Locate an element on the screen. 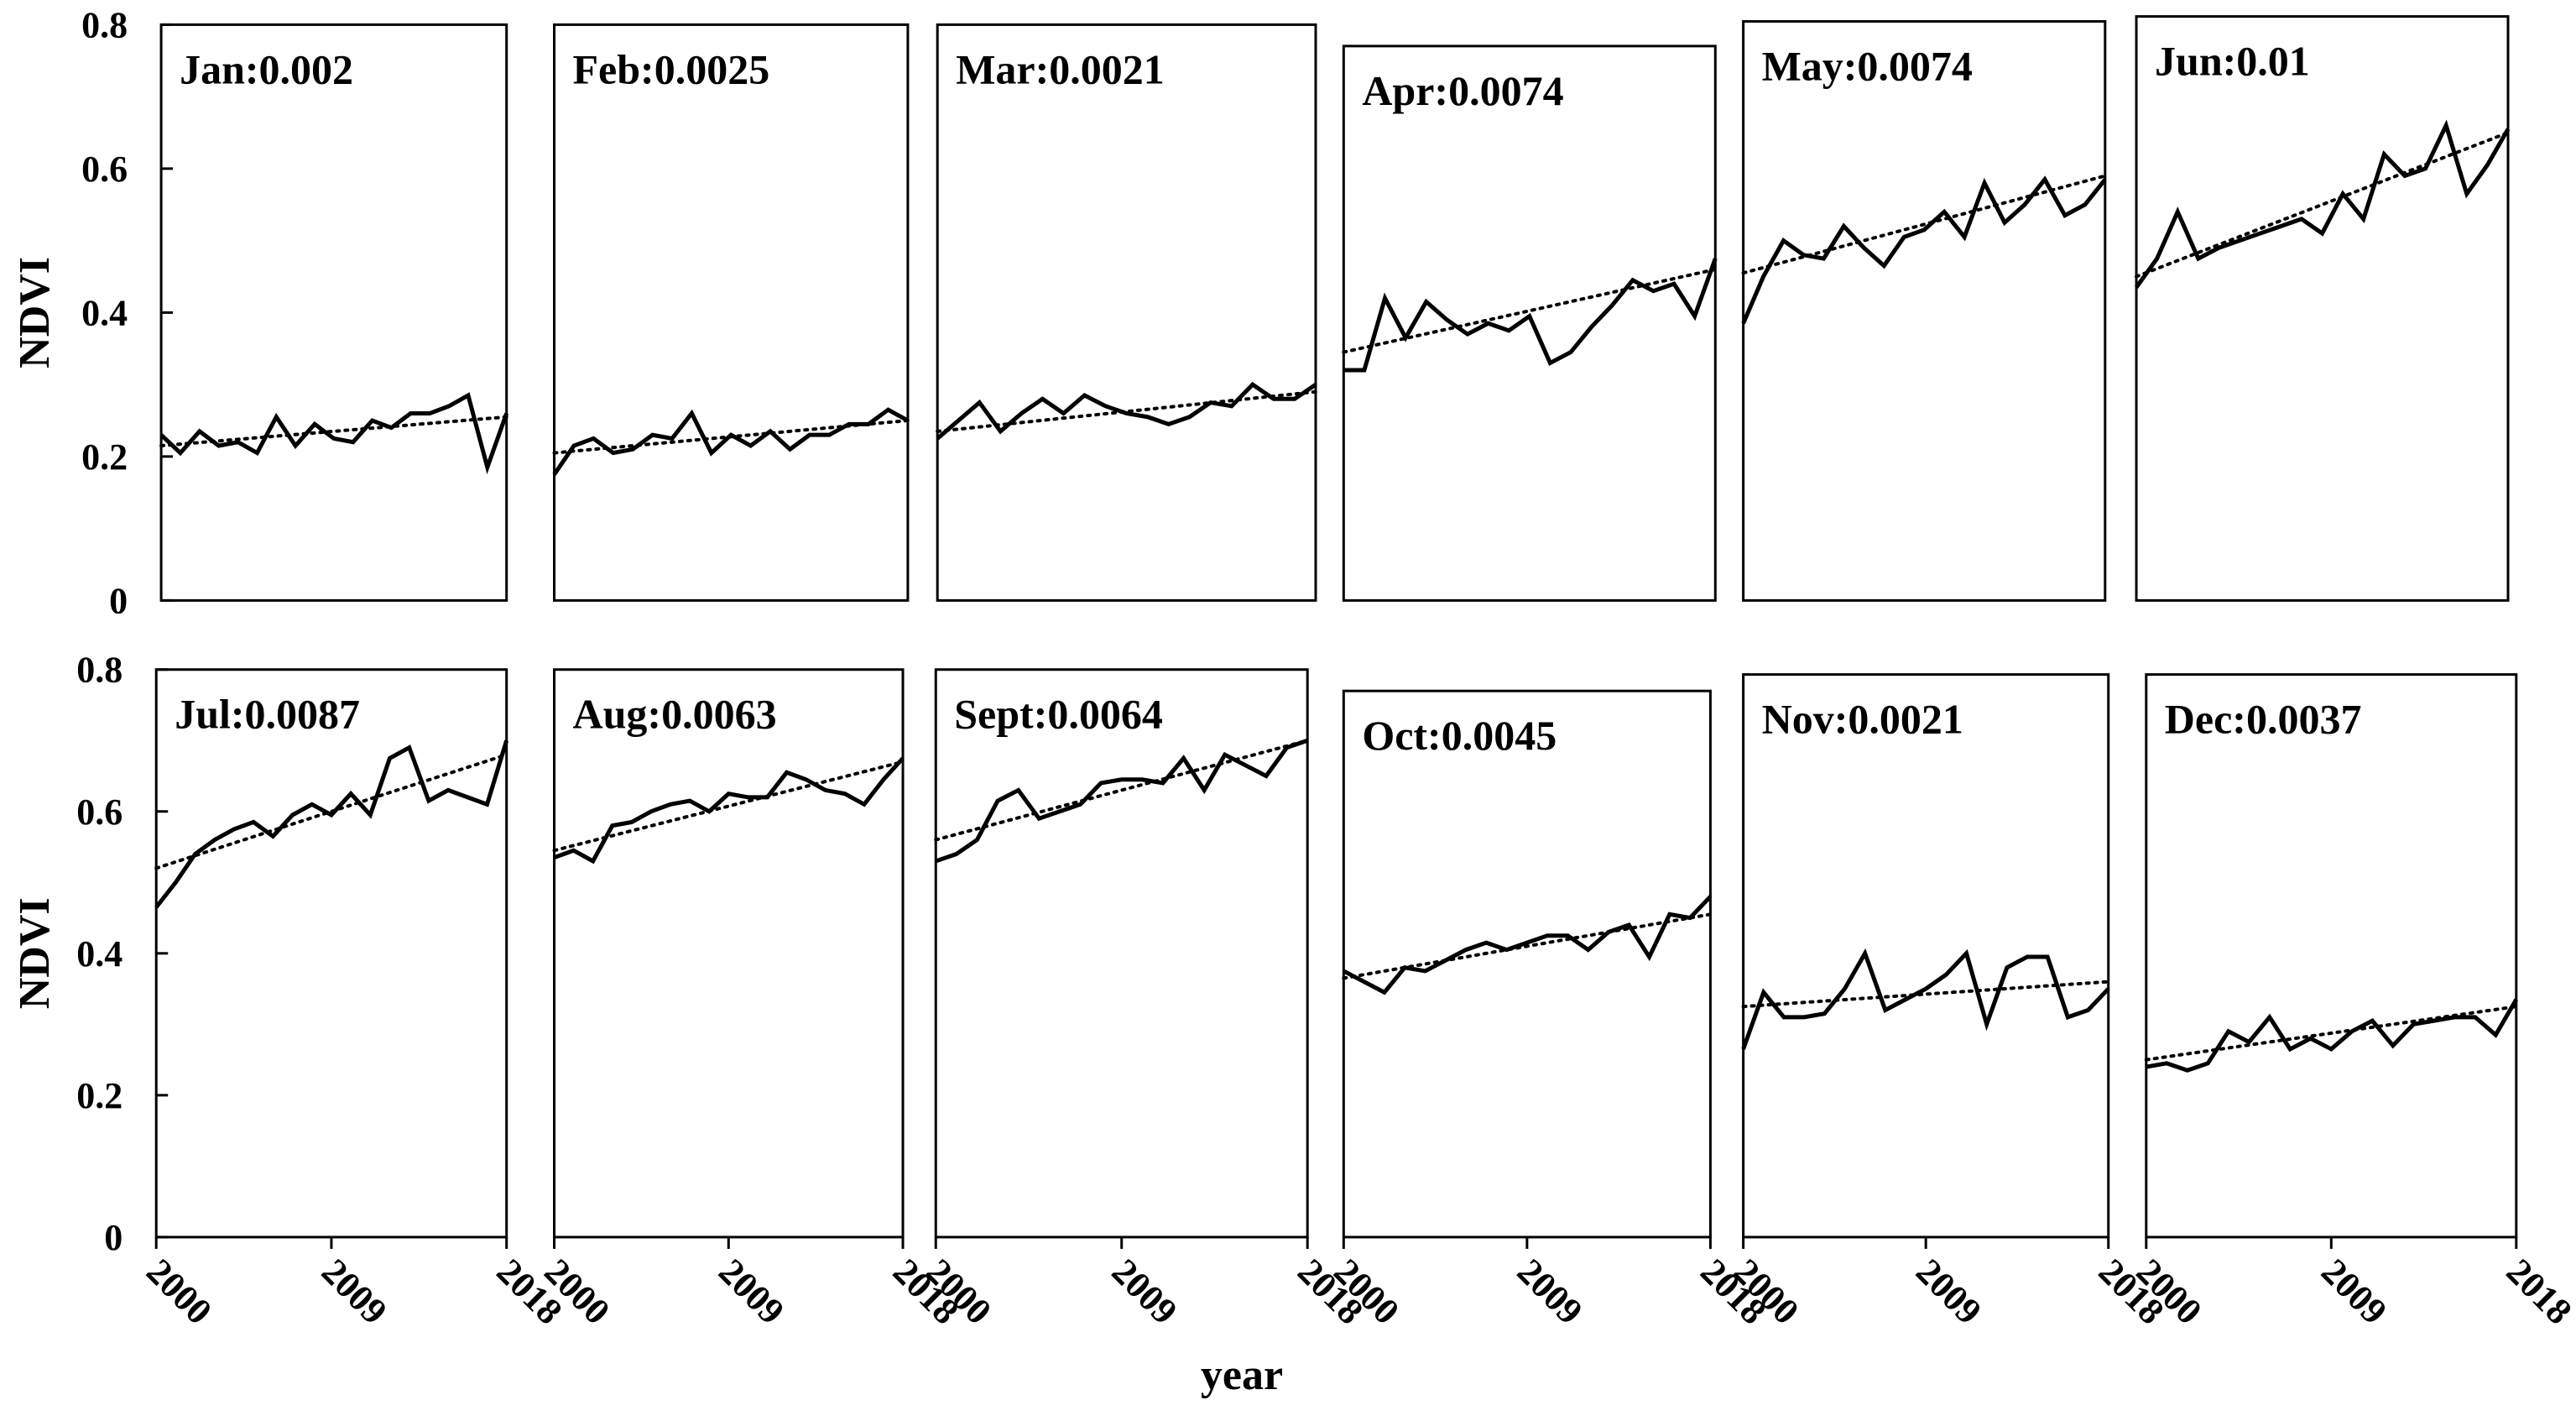 The height and width of the screenshot is (1421, 2576). panel-title: Feb:0.0025 is located at coordinates (671, 68).